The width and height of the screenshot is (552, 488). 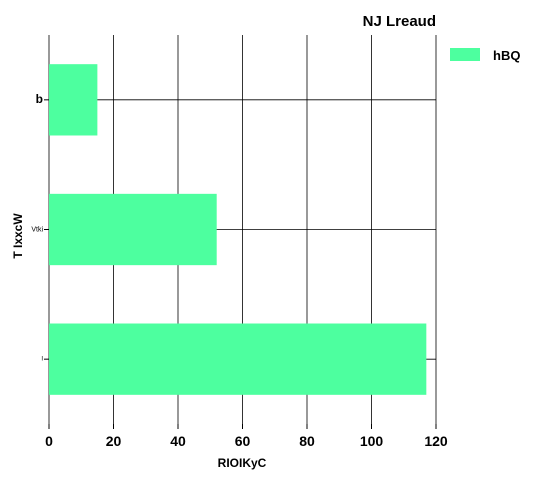 What do you see at coordinates (399, 21) in the screenshot?
I see `chart-title: NJ Lreaud` at bounding box center [399, 21].